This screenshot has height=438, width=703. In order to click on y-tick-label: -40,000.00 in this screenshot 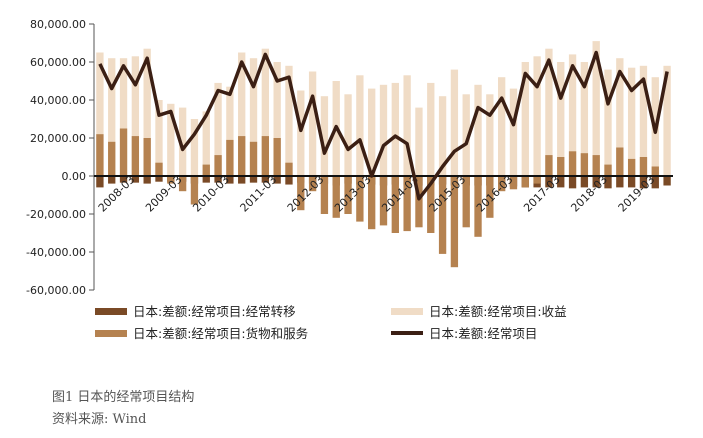, I will do `click(56, 252)`.